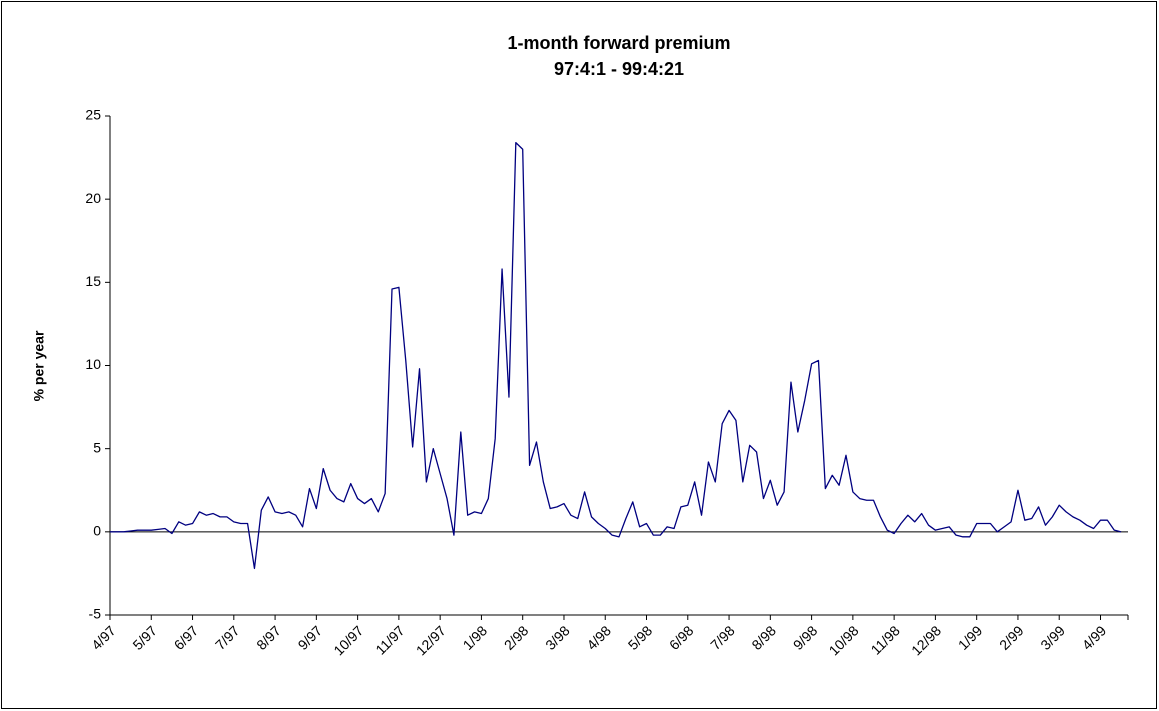 The height and width of the screenshot is (711, 1159). What do you see at coordinates (93, 115) in the screenshot?
I see `y-tick-label: 25` at bounding box center [93, 115].